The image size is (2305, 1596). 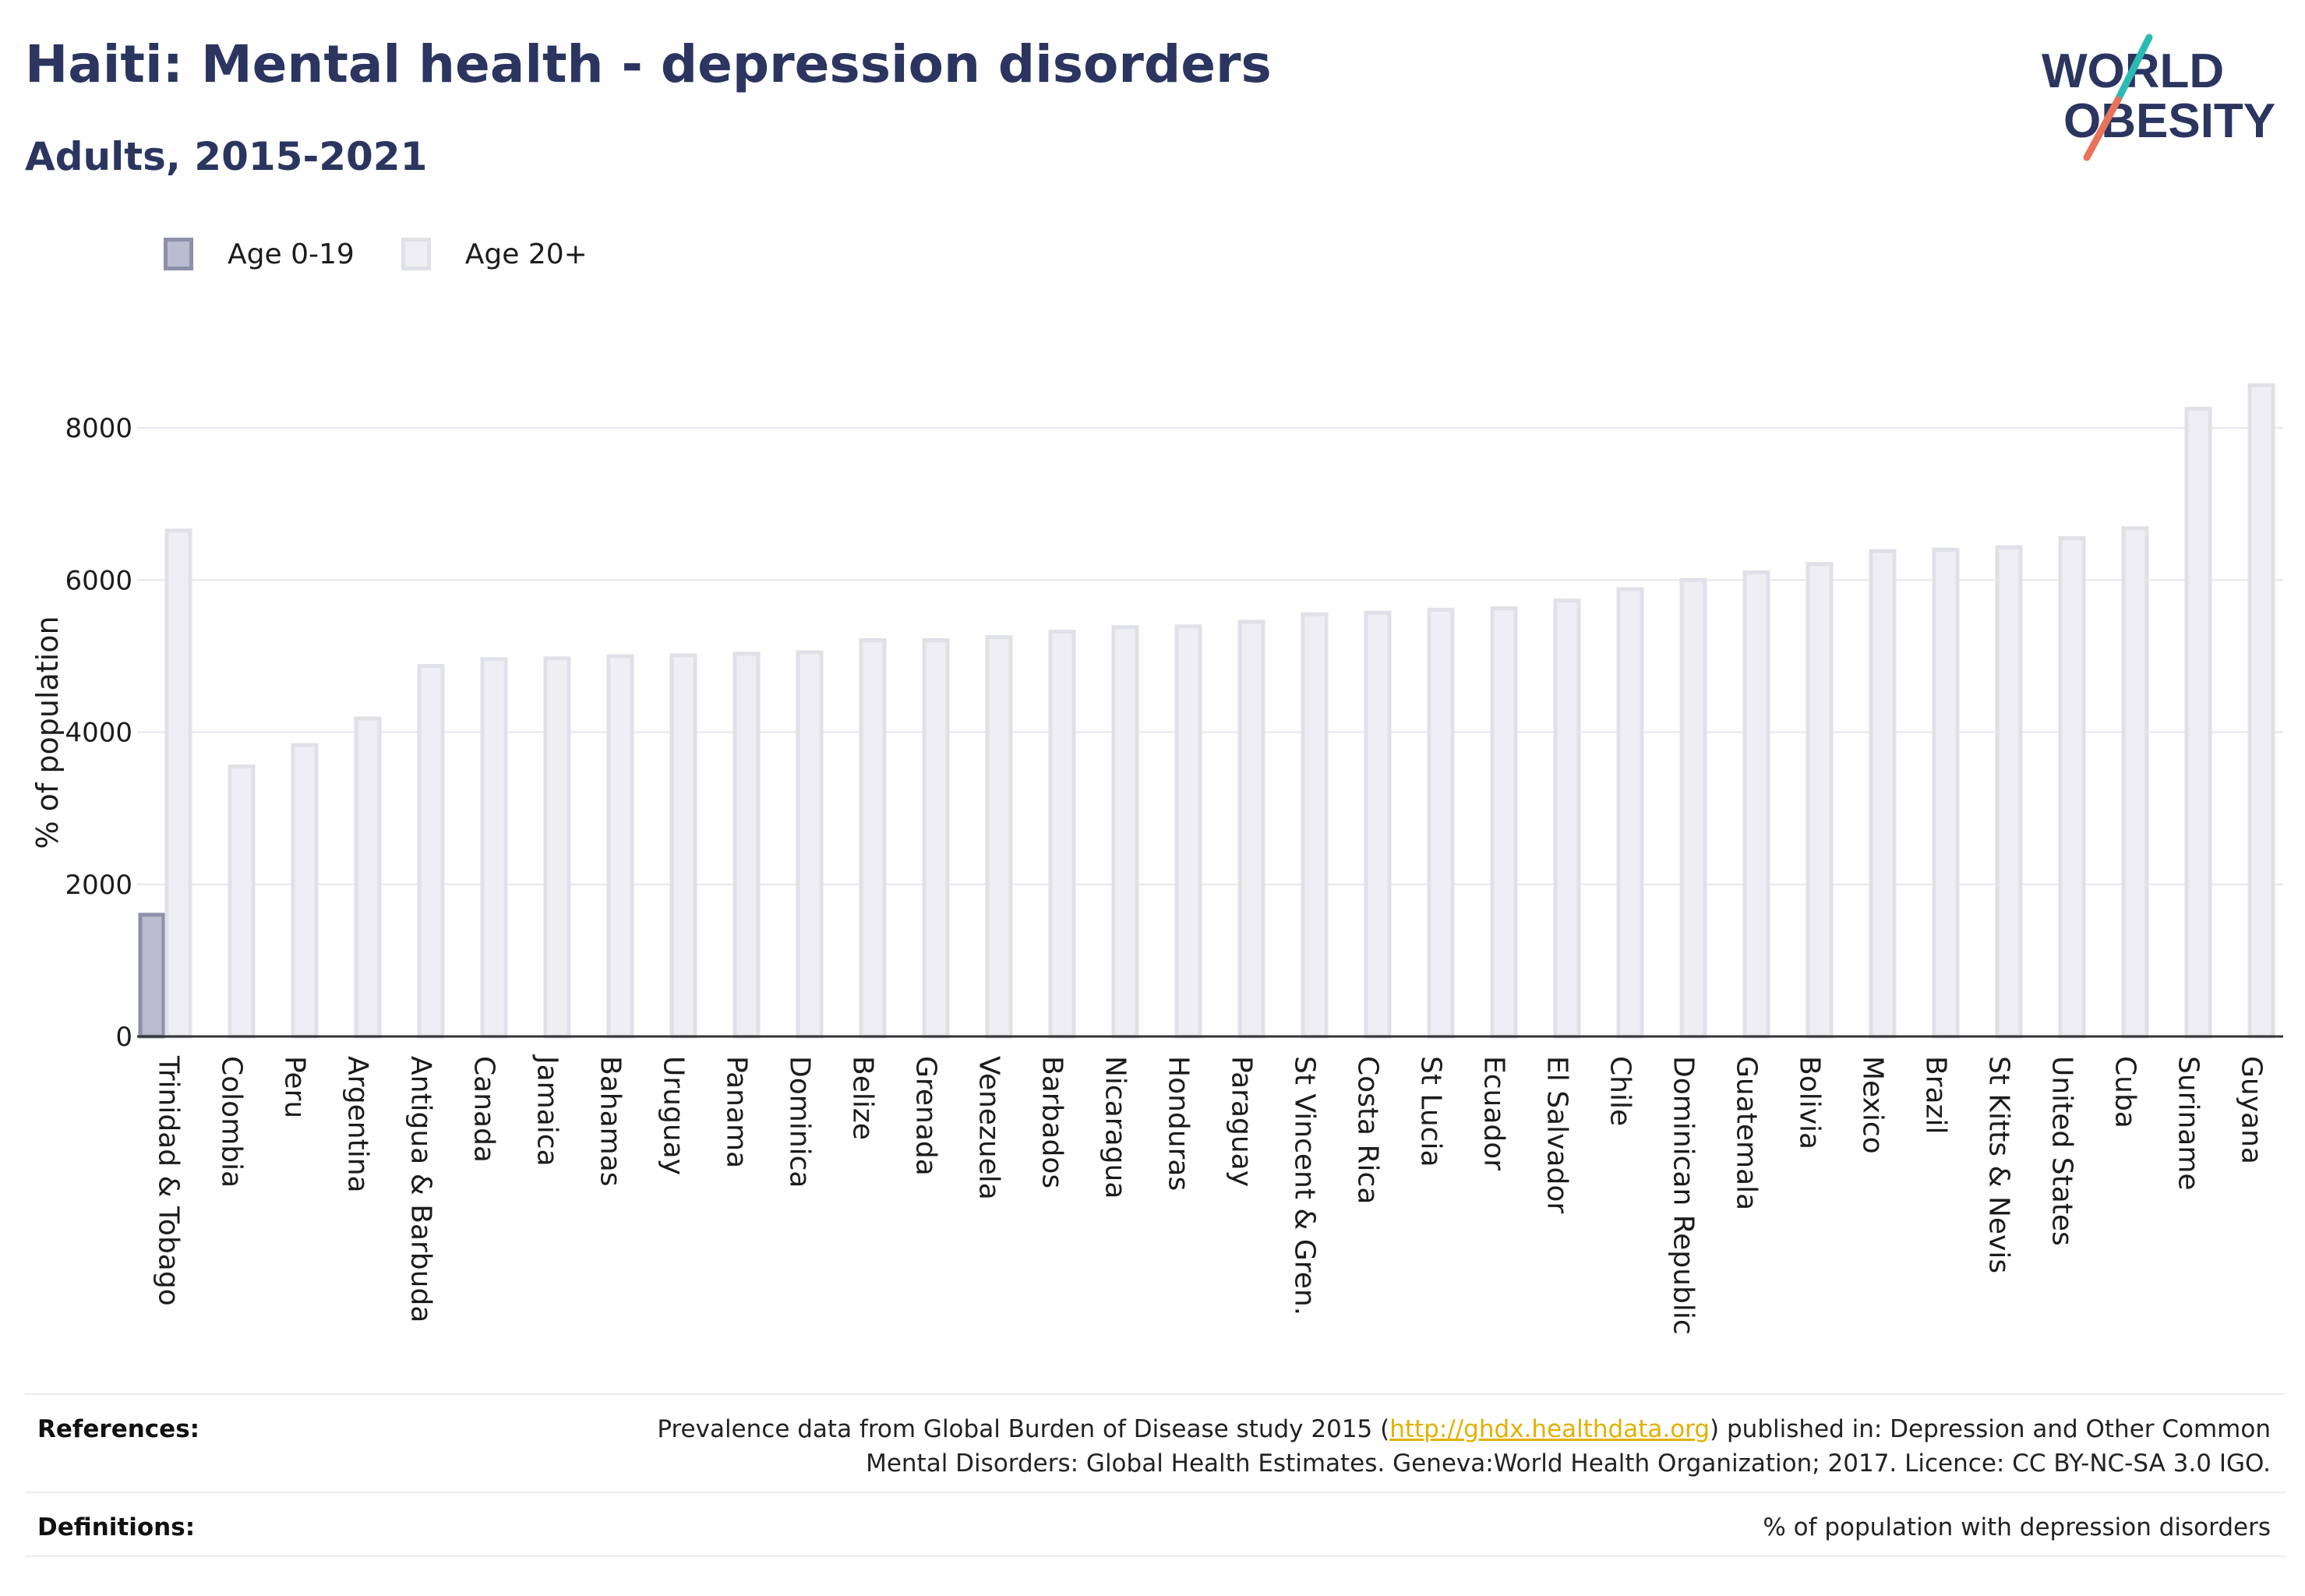 I want to click on x-tick-label: Canada, so click(x=484, y=1109).